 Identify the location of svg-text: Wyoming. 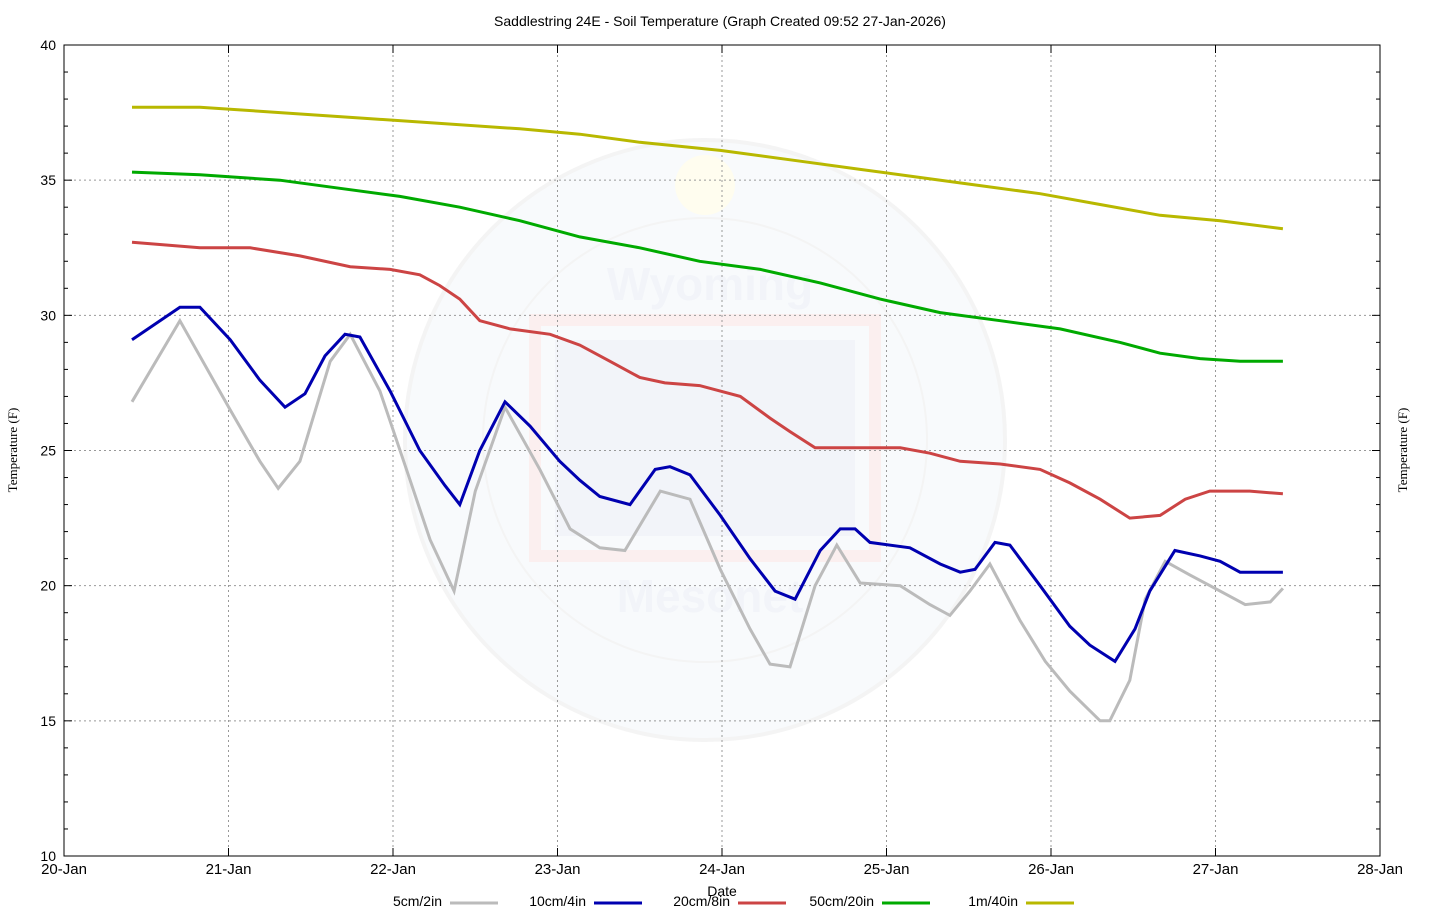
(710, 284).